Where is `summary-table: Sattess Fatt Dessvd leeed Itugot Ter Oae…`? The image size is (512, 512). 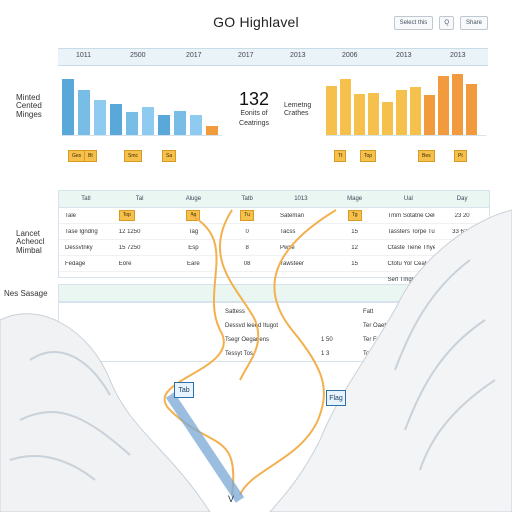
summary-table: Sattess Fatt Dessvd leeed Itugot Ter Oae… is located at coordinates (274, 332).